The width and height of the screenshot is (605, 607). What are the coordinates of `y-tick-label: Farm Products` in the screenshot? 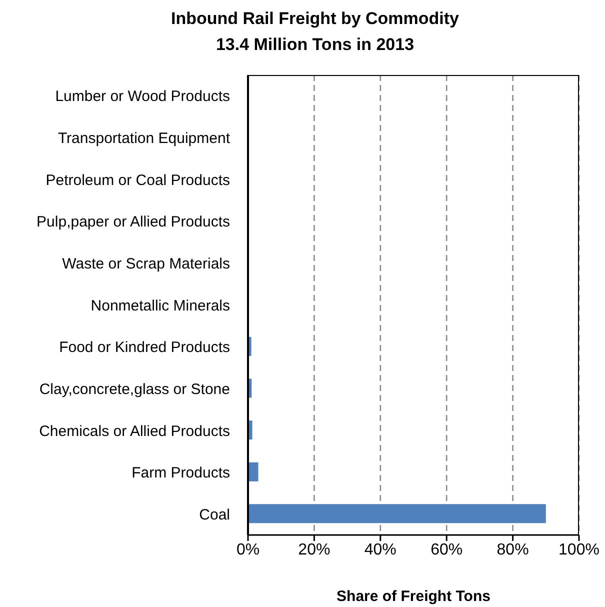 It's located at (181, 473).